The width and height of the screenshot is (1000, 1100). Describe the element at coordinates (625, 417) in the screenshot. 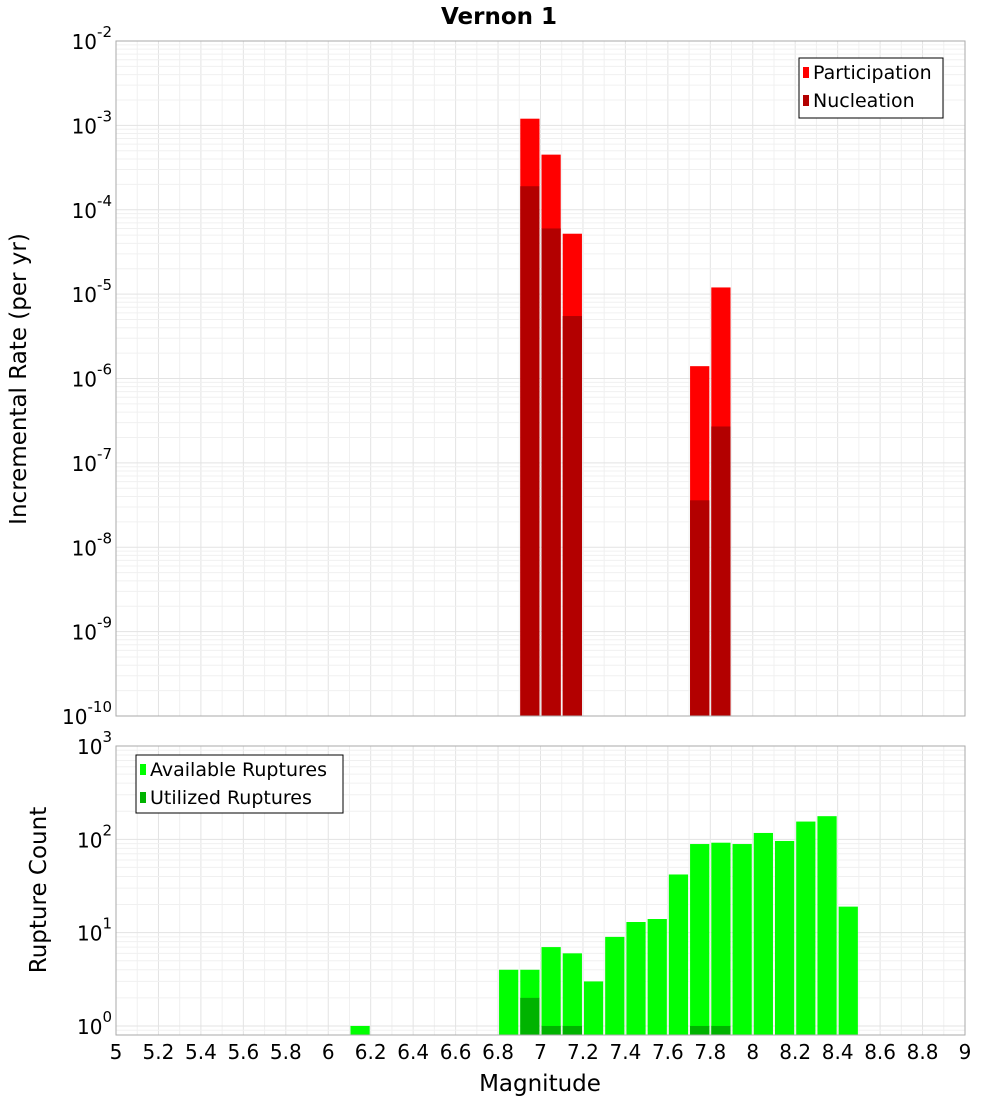

I see `incremental-rate-bars` at that location.